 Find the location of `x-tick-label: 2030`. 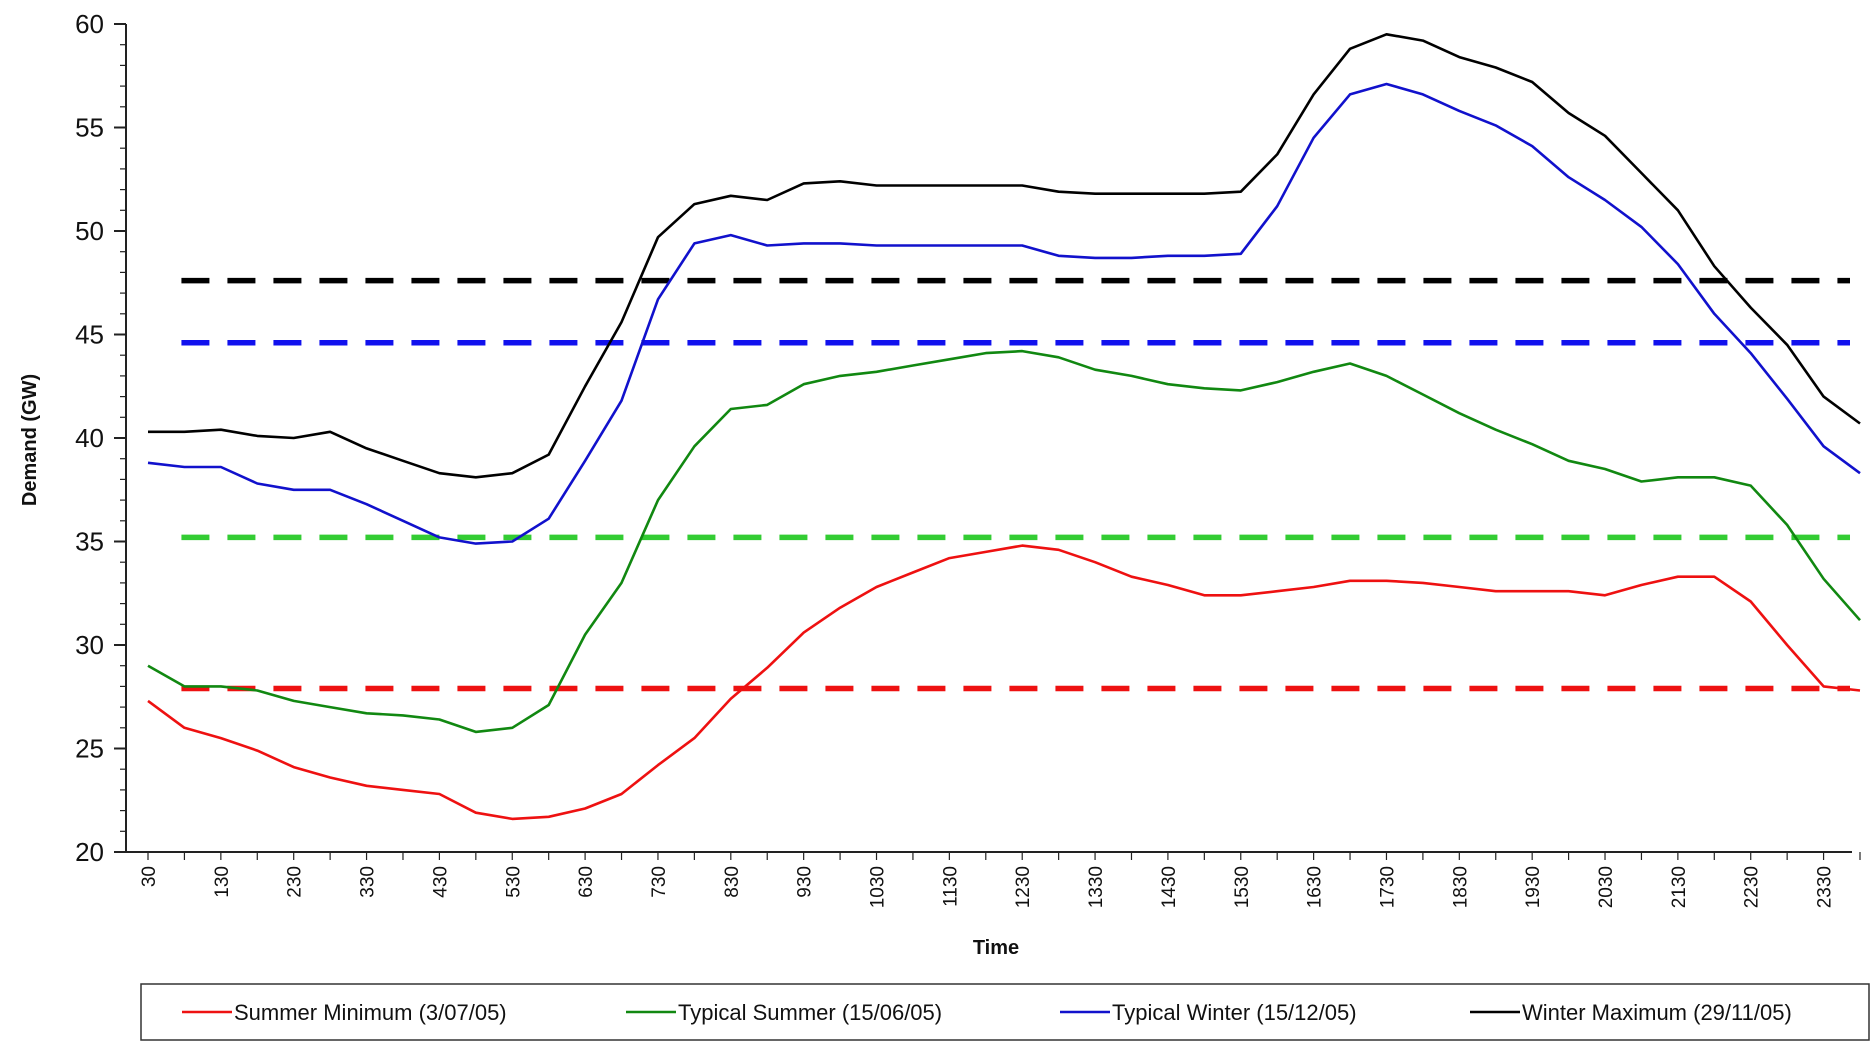

x-tick-label: 2030 is located at coordinates (1606, 887).